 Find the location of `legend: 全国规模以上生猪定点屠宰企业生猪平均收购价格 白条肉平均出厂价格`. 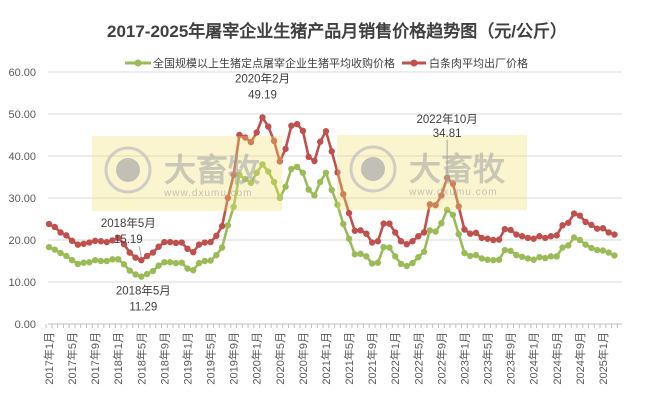

legend: 全国规模以上生猪定点屠宰企业生猪平均收购价格 白条肉平均出厂价格 is located at coordinates (326, 63).